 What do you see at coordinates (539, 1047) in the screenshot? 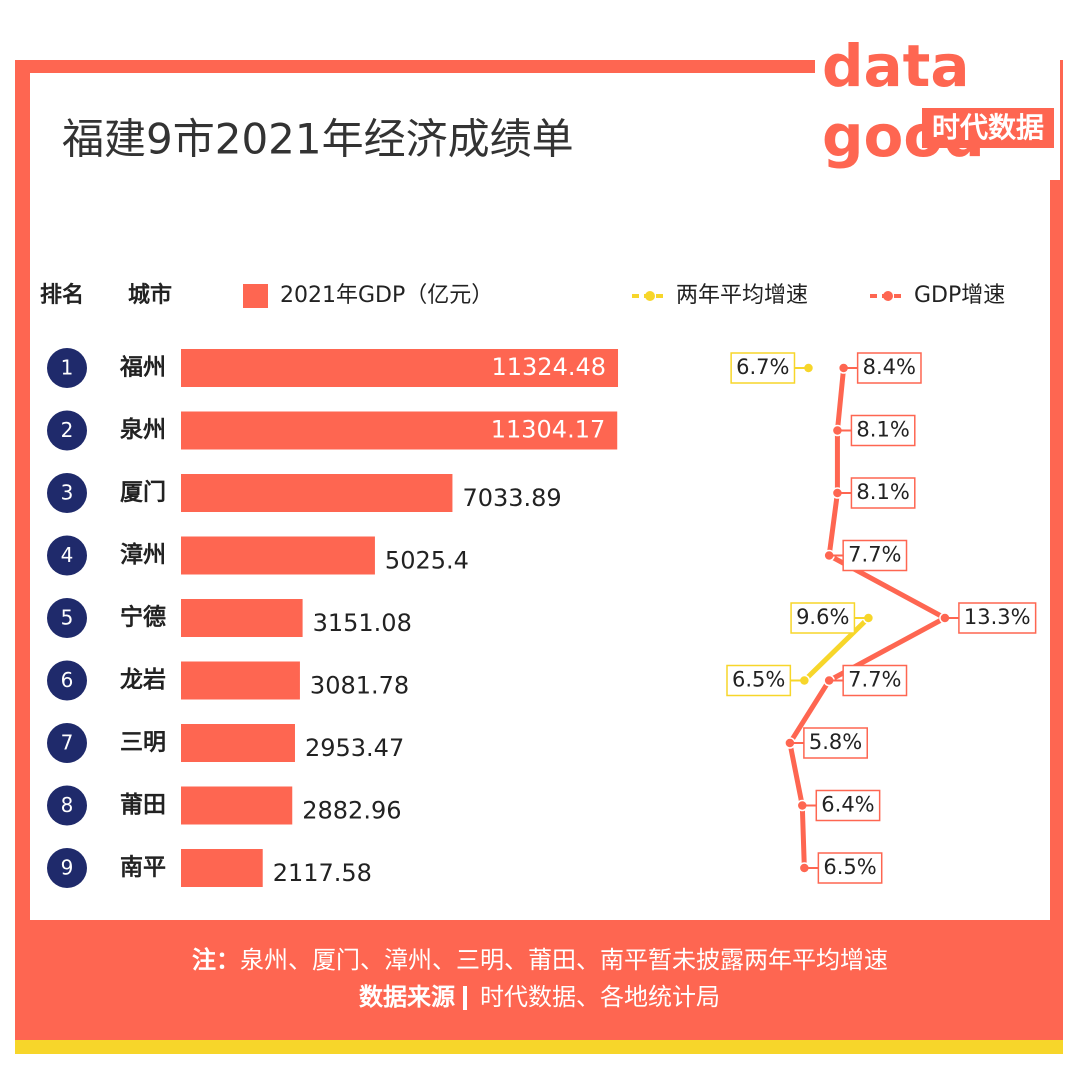
I see `bottom-strip` at bounding box center [539, 1047].